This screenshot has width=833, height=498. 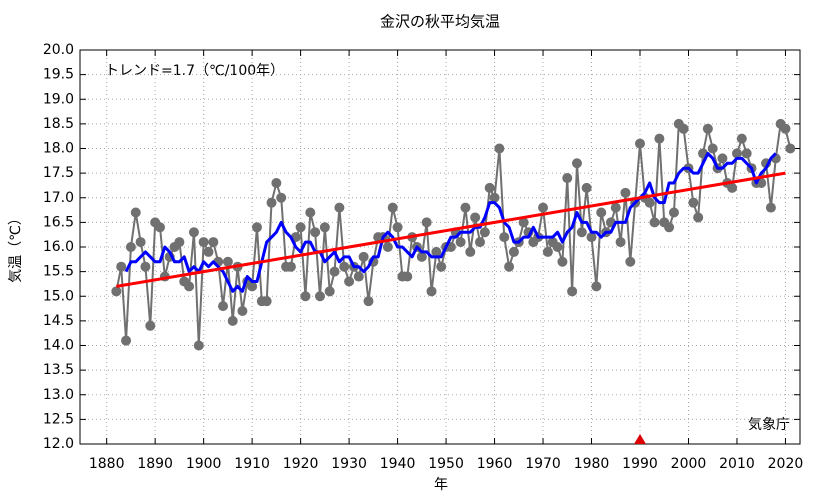 What do you see at coordinates (16, 247) in the screenshot?
I see `y-axis-label: 気温（℃）` at bounding box center [16, 247].